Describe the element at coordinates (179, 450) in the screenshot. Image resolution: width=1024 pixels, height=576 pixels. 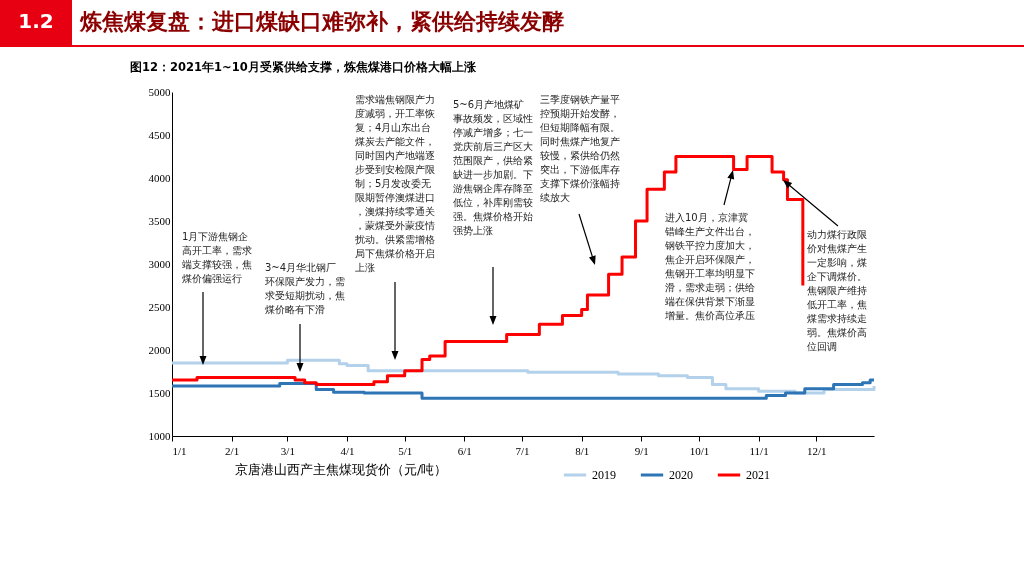
I see `x-tick-label: 1/1` at that location.